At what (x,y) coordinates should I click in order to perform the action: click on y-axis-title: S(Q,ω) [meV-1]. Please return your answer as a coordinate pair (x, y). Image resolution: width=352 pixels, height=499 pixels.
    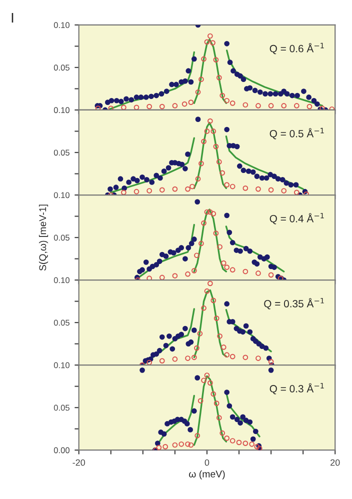
    Looking at the image, I should click on (43, 237).